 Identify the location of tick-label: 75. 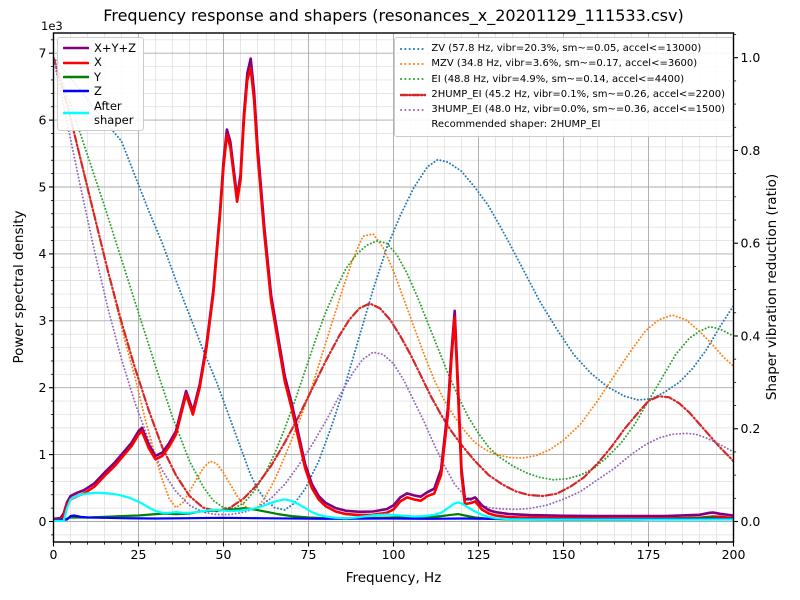
(309, 554).